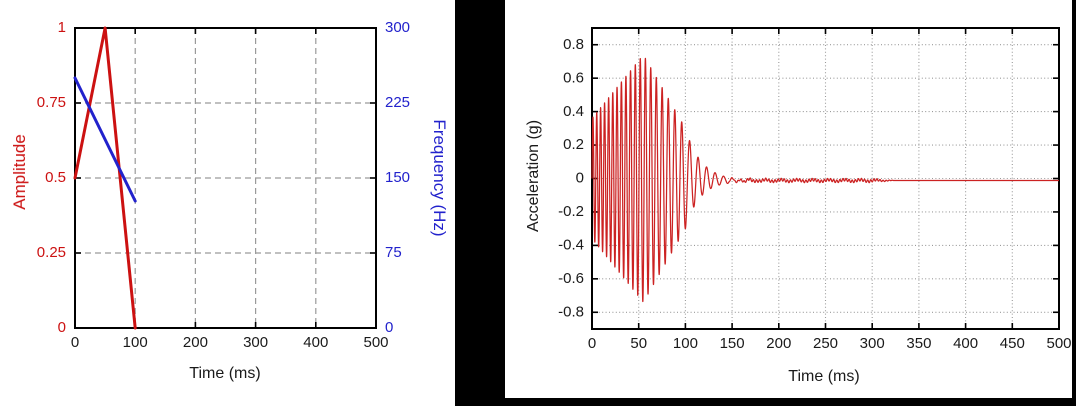 The width and height of the screenshot is (1076, 406). Describe the element at coordinates (480, 203) in the screenshot. I see `black-divider-bar` at that location.